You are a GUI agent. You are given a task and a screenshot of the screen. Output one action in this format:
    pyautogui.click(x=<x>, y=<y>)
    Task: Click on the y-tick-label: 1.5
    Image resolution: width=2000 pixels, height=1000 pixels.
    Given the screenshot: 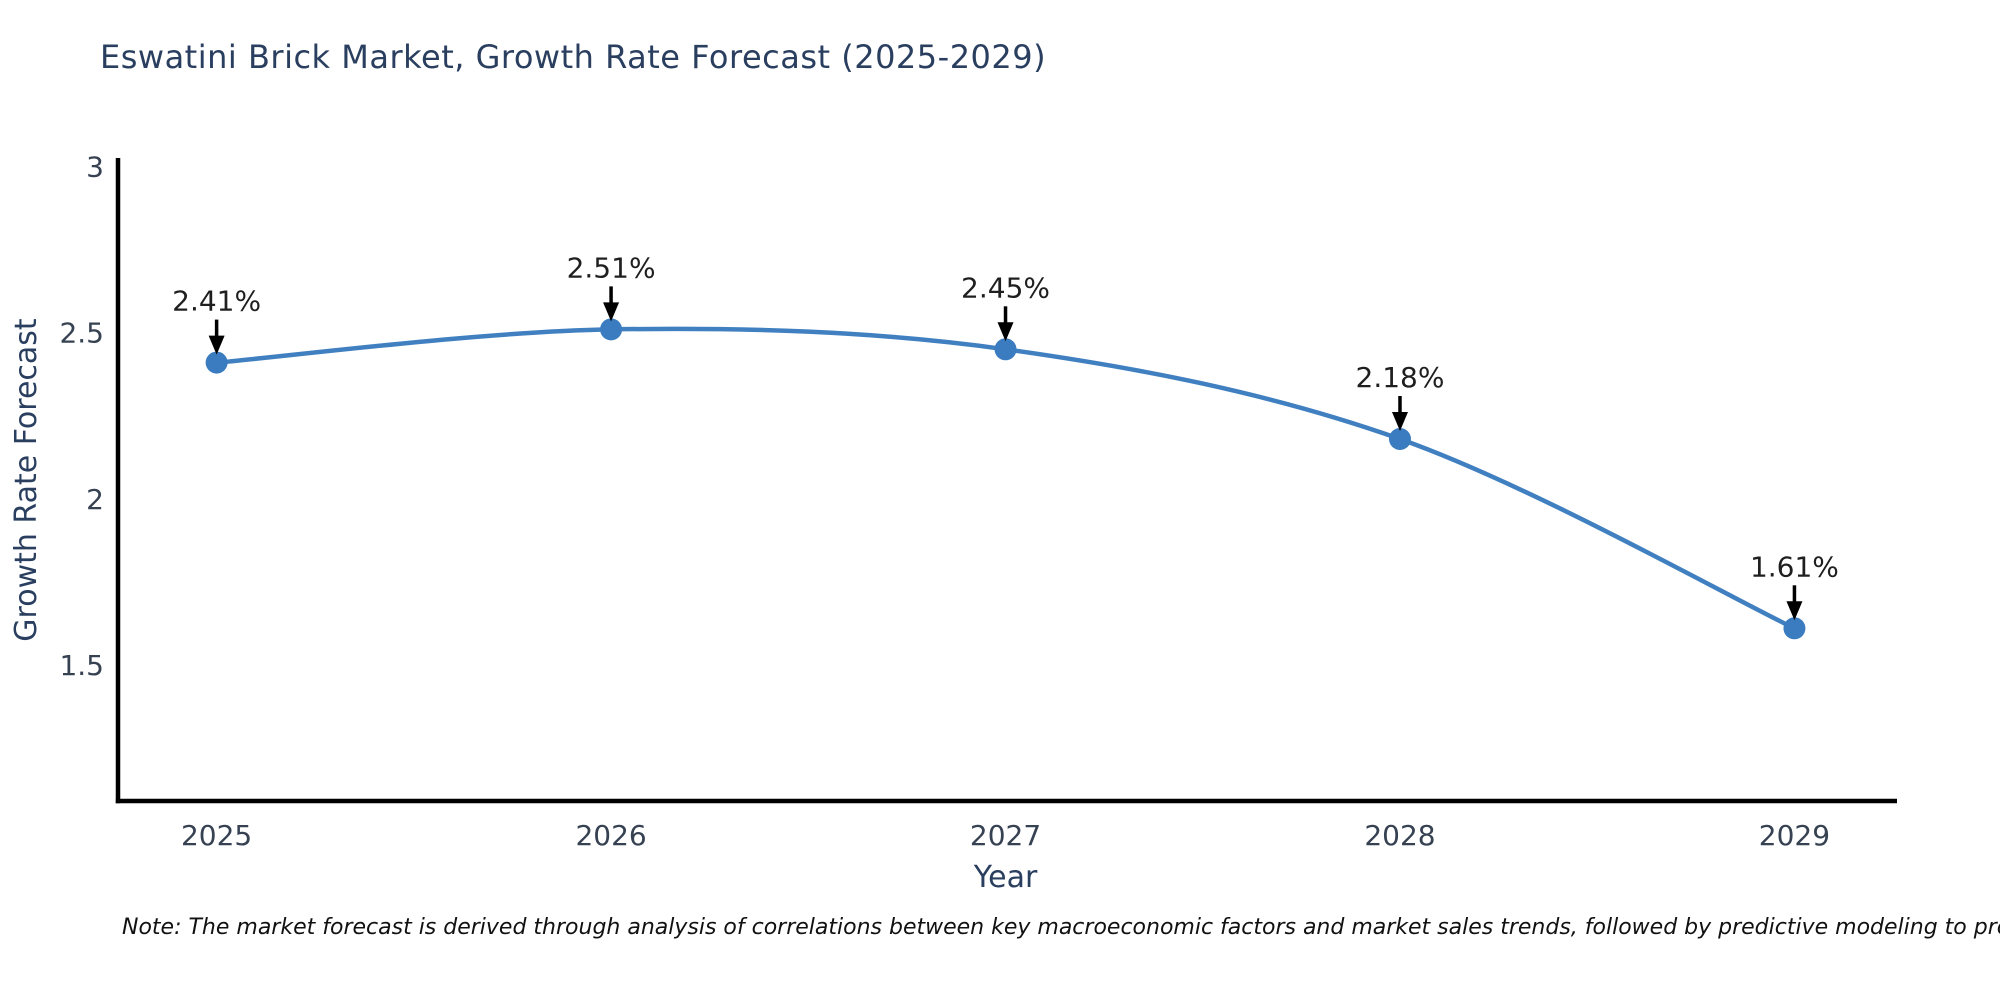 What is the action you would take?
    pyautogui.click(x=81, y=665)
    